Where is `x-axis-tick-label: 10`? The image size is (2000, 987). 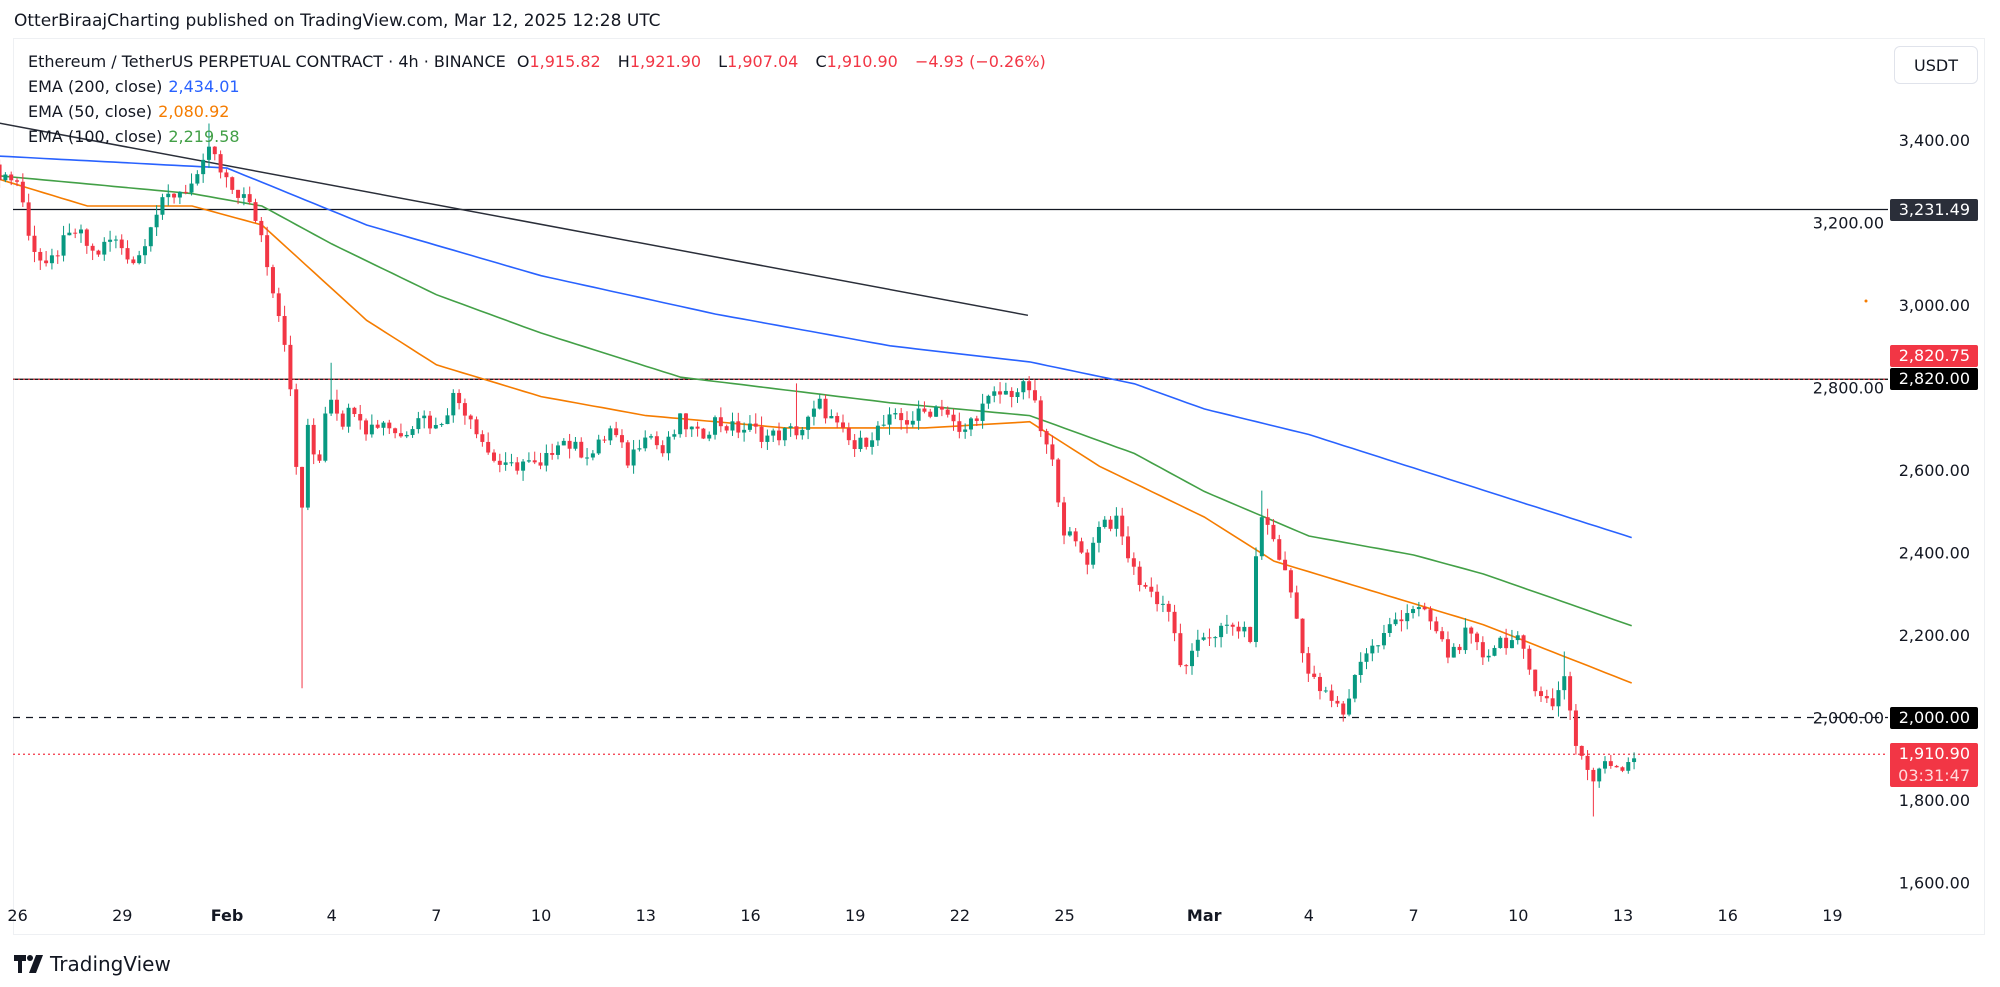 x-axis-tick-label: 10 is located at coordinates (1518, 915).